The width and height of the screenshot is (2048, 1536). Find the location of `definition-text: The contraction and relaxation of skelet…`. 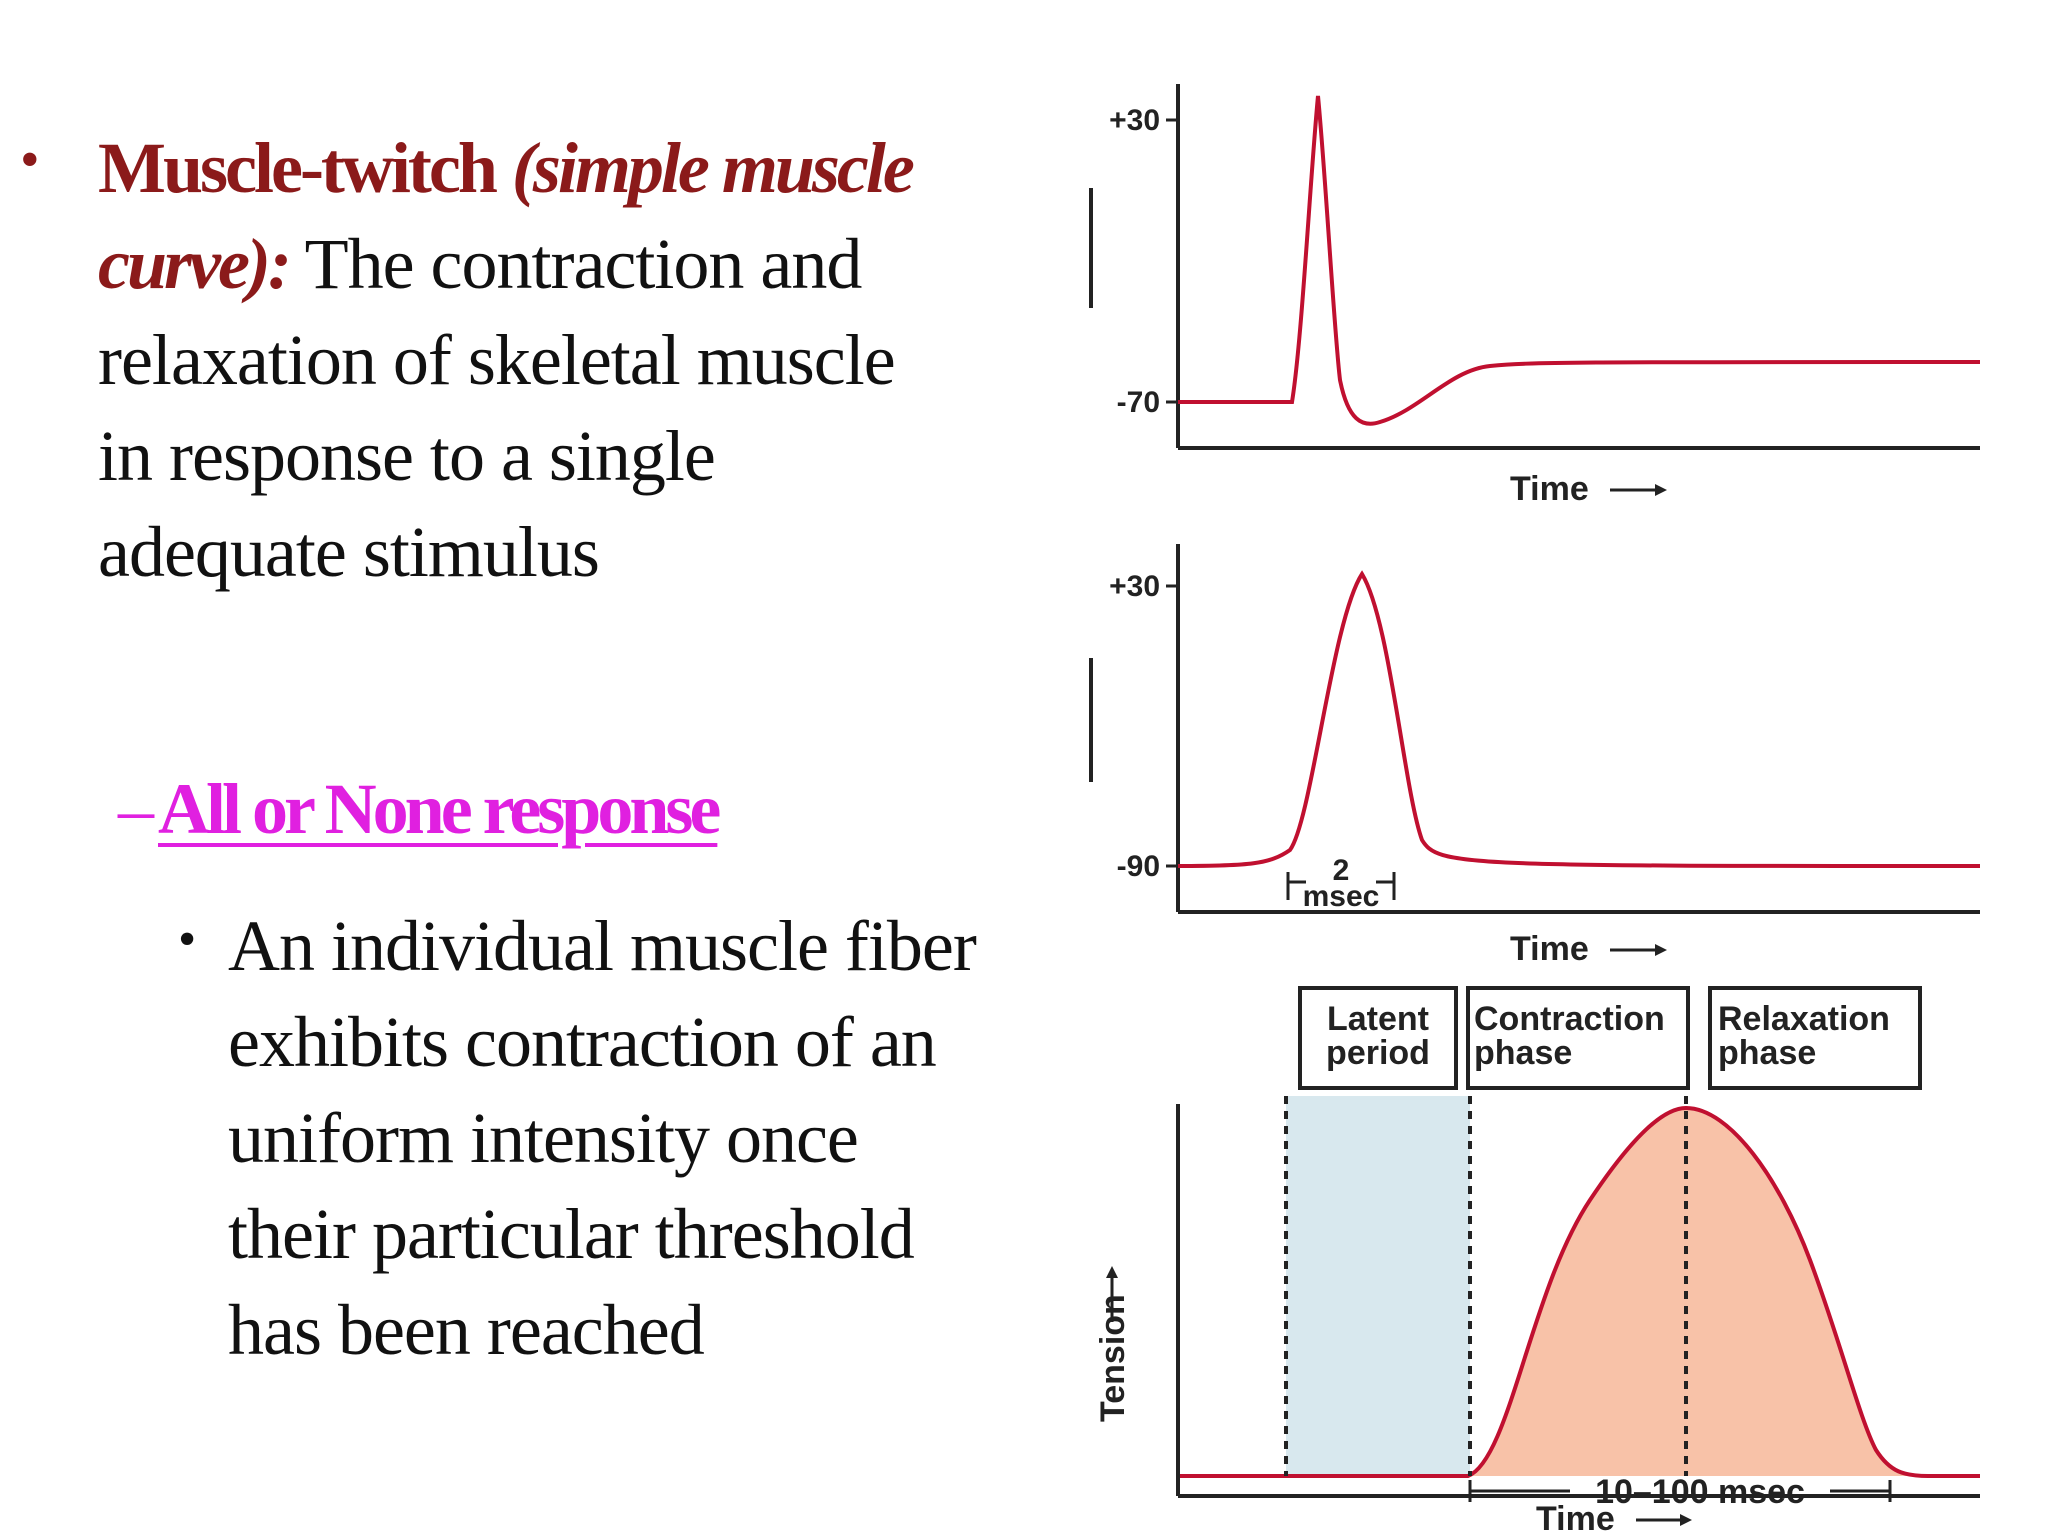

definition-text: The contraction and relaxation of skelet… is located at coordinates (497, 408).